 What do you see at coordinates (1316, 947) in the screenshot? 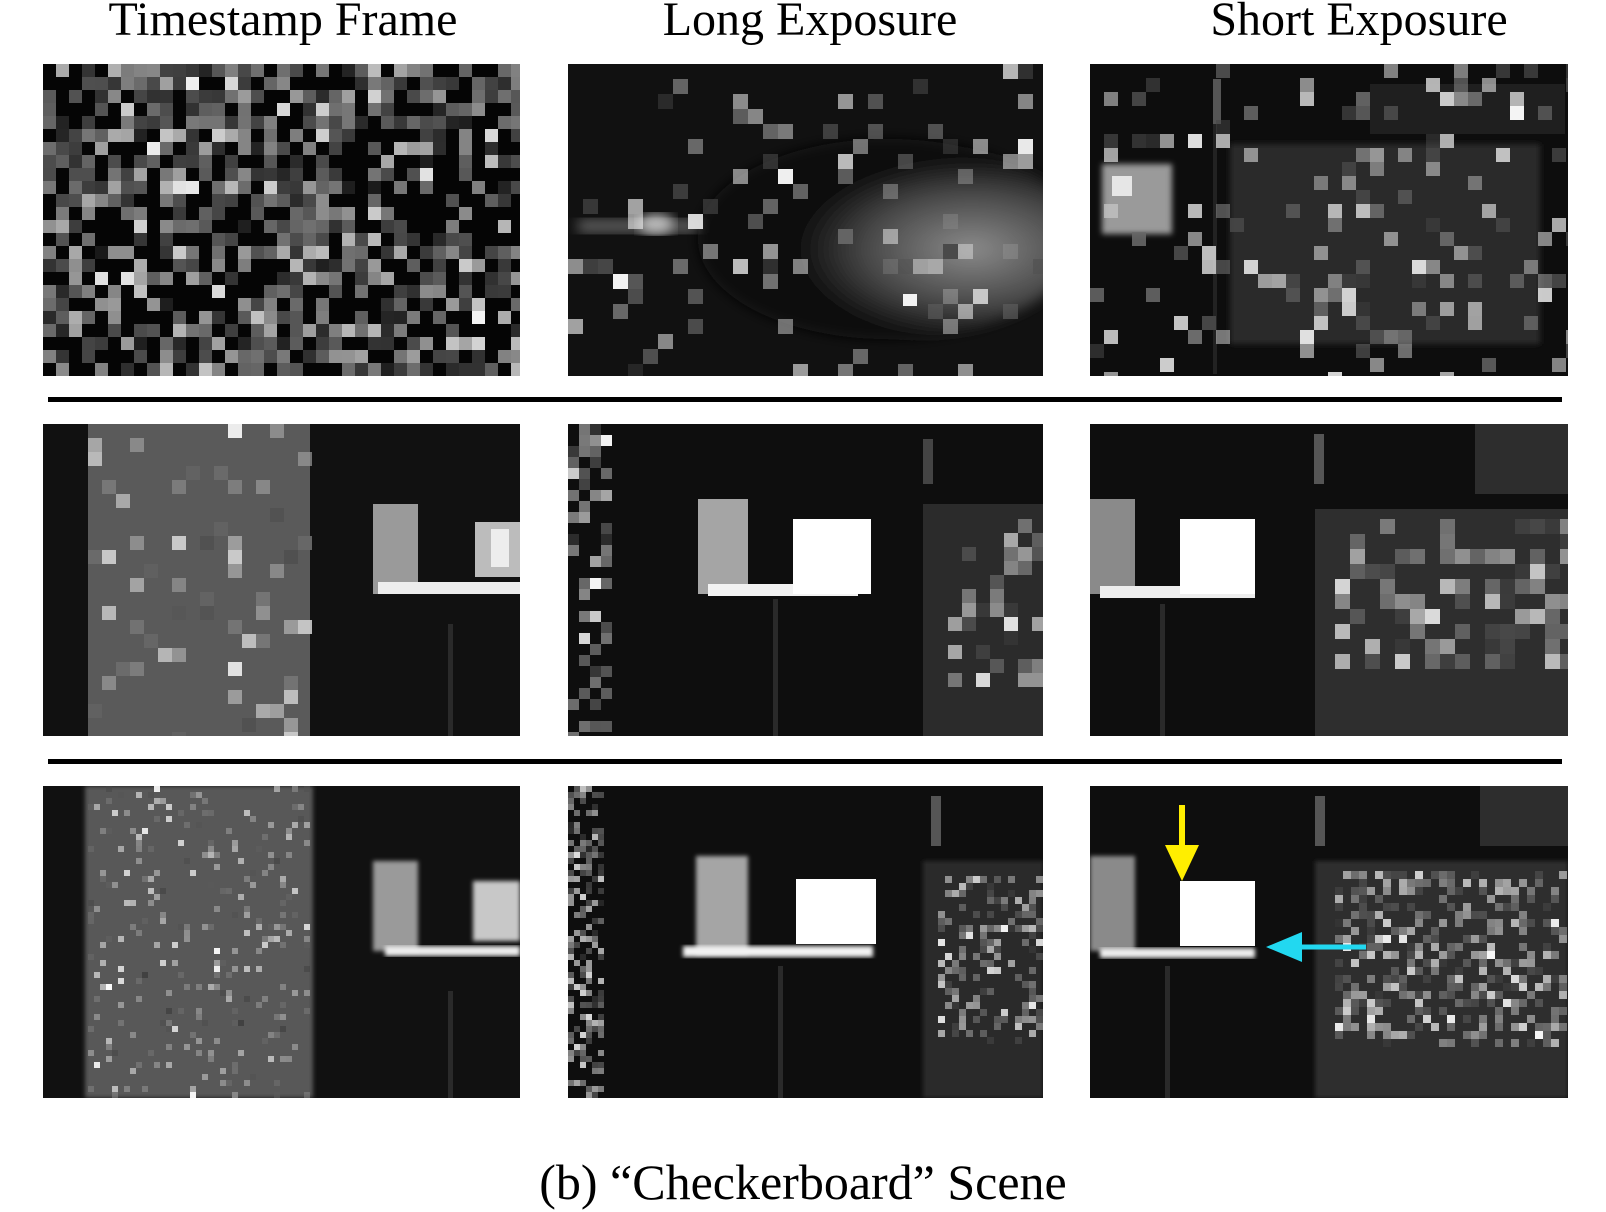
I see `cyan-arrow-icon` at bounding box center [1316, 947].